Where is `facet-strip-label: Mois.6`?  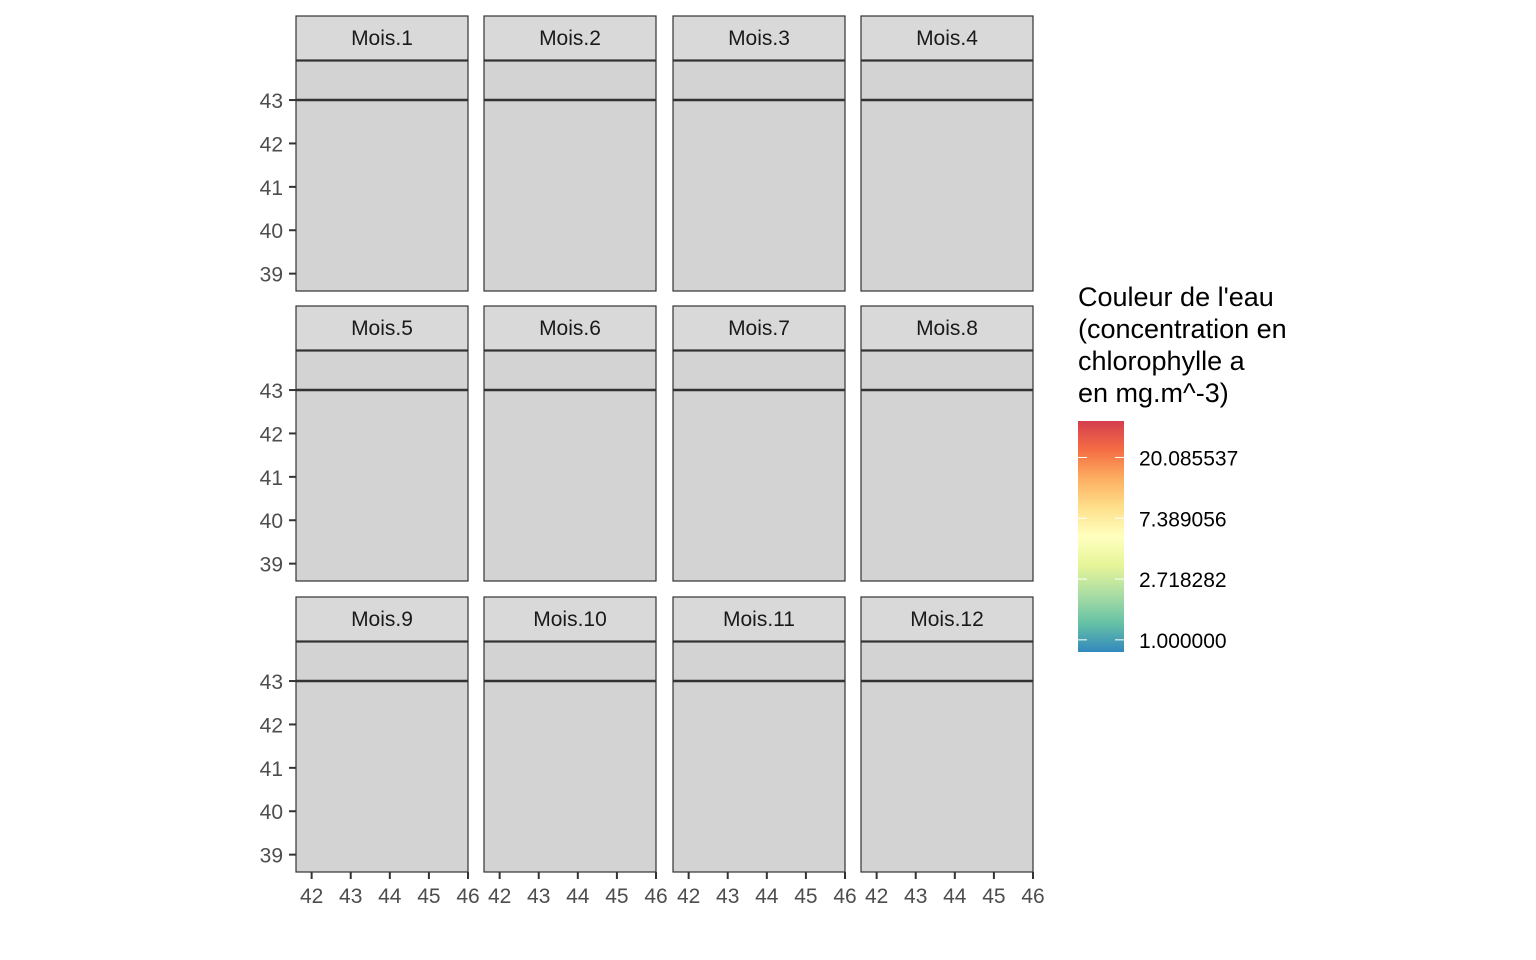
facet-strip-label: Mois.6 is located at coordinates (570, 328).